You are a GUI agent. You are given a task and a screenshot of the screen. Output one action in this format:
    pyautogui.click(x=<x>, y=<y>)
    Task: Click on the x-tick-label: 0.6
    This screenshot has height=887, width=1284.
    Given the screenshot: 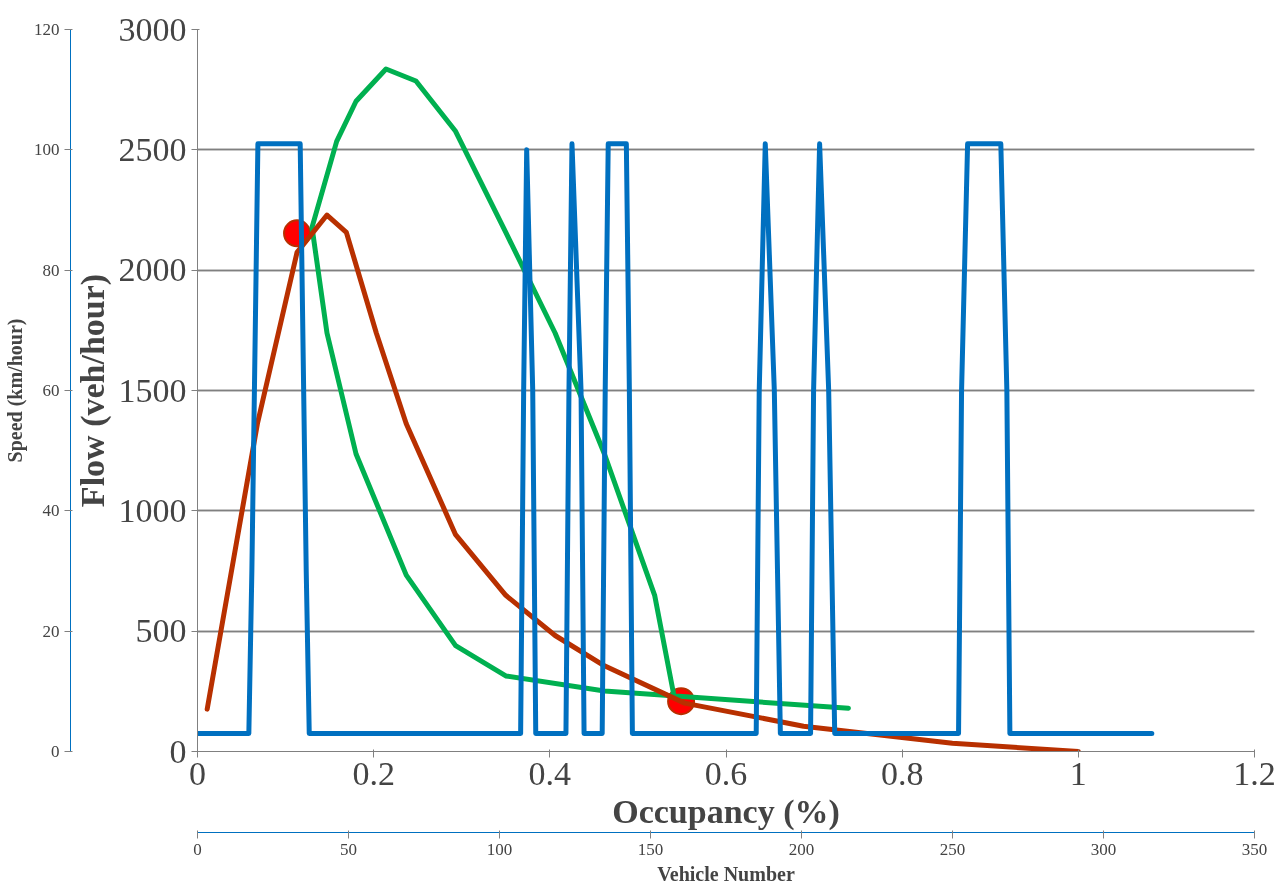 What is the action you would take?
    pyautogui.click(x=726, y=773)
    